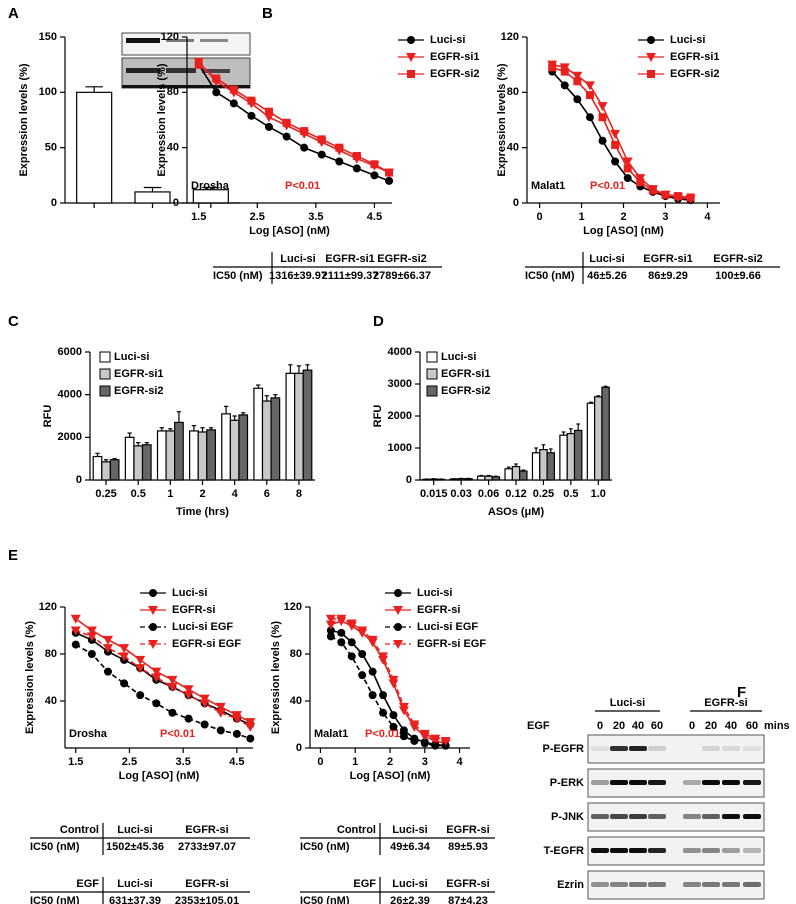 This screenshot has height=904, width=796. I want to click on y-tick-label: 40, so click(173, 148).